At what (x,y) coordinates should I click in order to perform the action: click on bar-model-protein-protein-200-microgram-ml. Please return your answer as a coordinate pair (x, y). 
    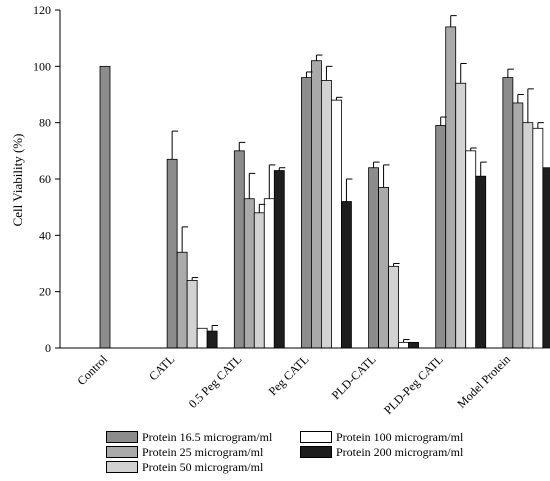
    Looking at the image, I should click on (546, 258).